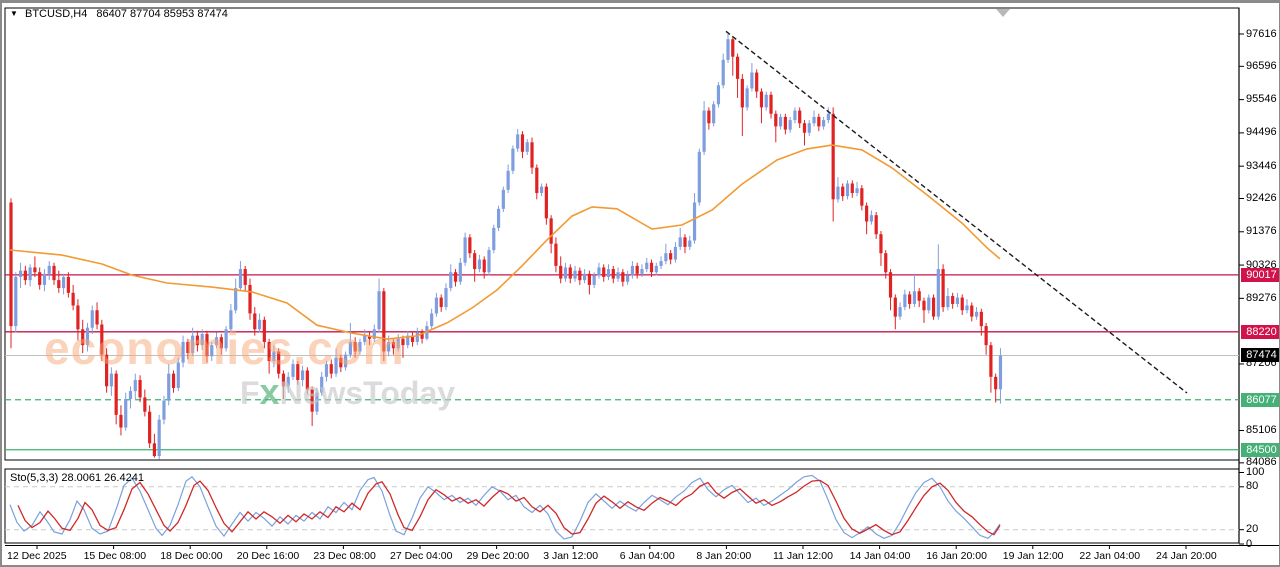 This screenshot has height=567, width=1280. Describe the element at coordinates (571, 556) in the screenshot. I see `time-axis-label: 3 Jan 12:00` at that location.